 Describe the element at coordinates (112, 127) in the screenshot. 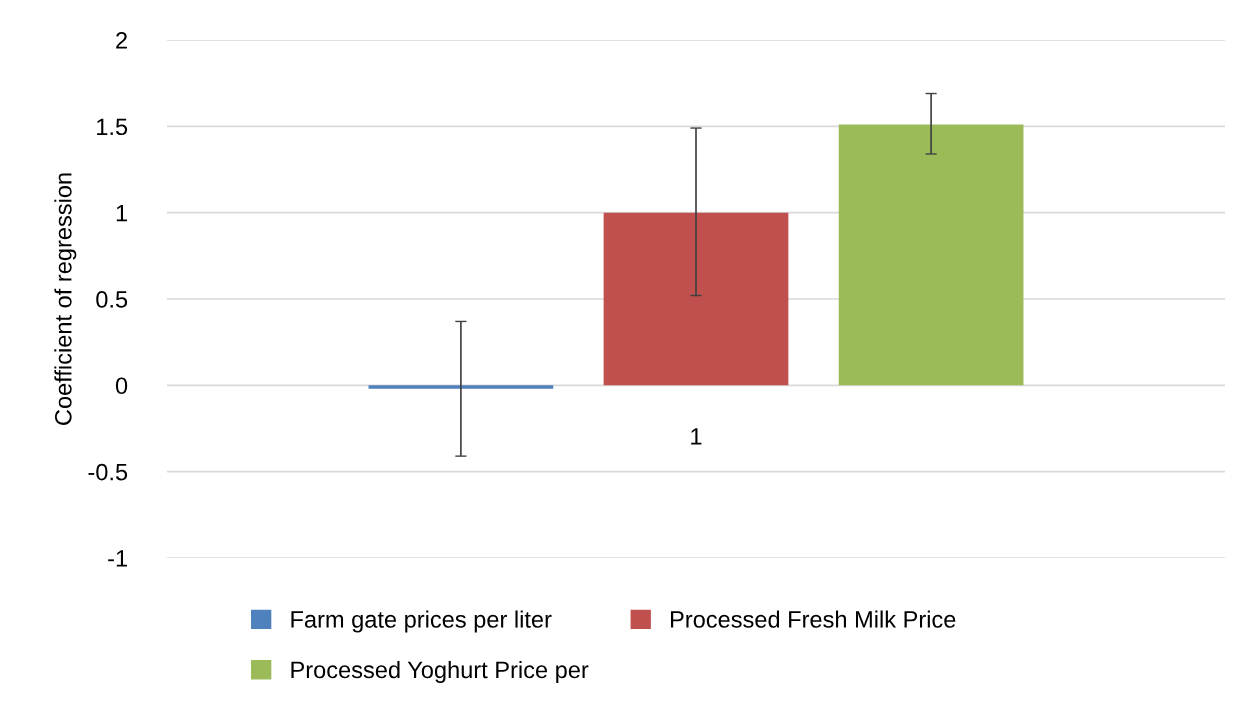

I see `y-tick-label: 1.5` at that location.